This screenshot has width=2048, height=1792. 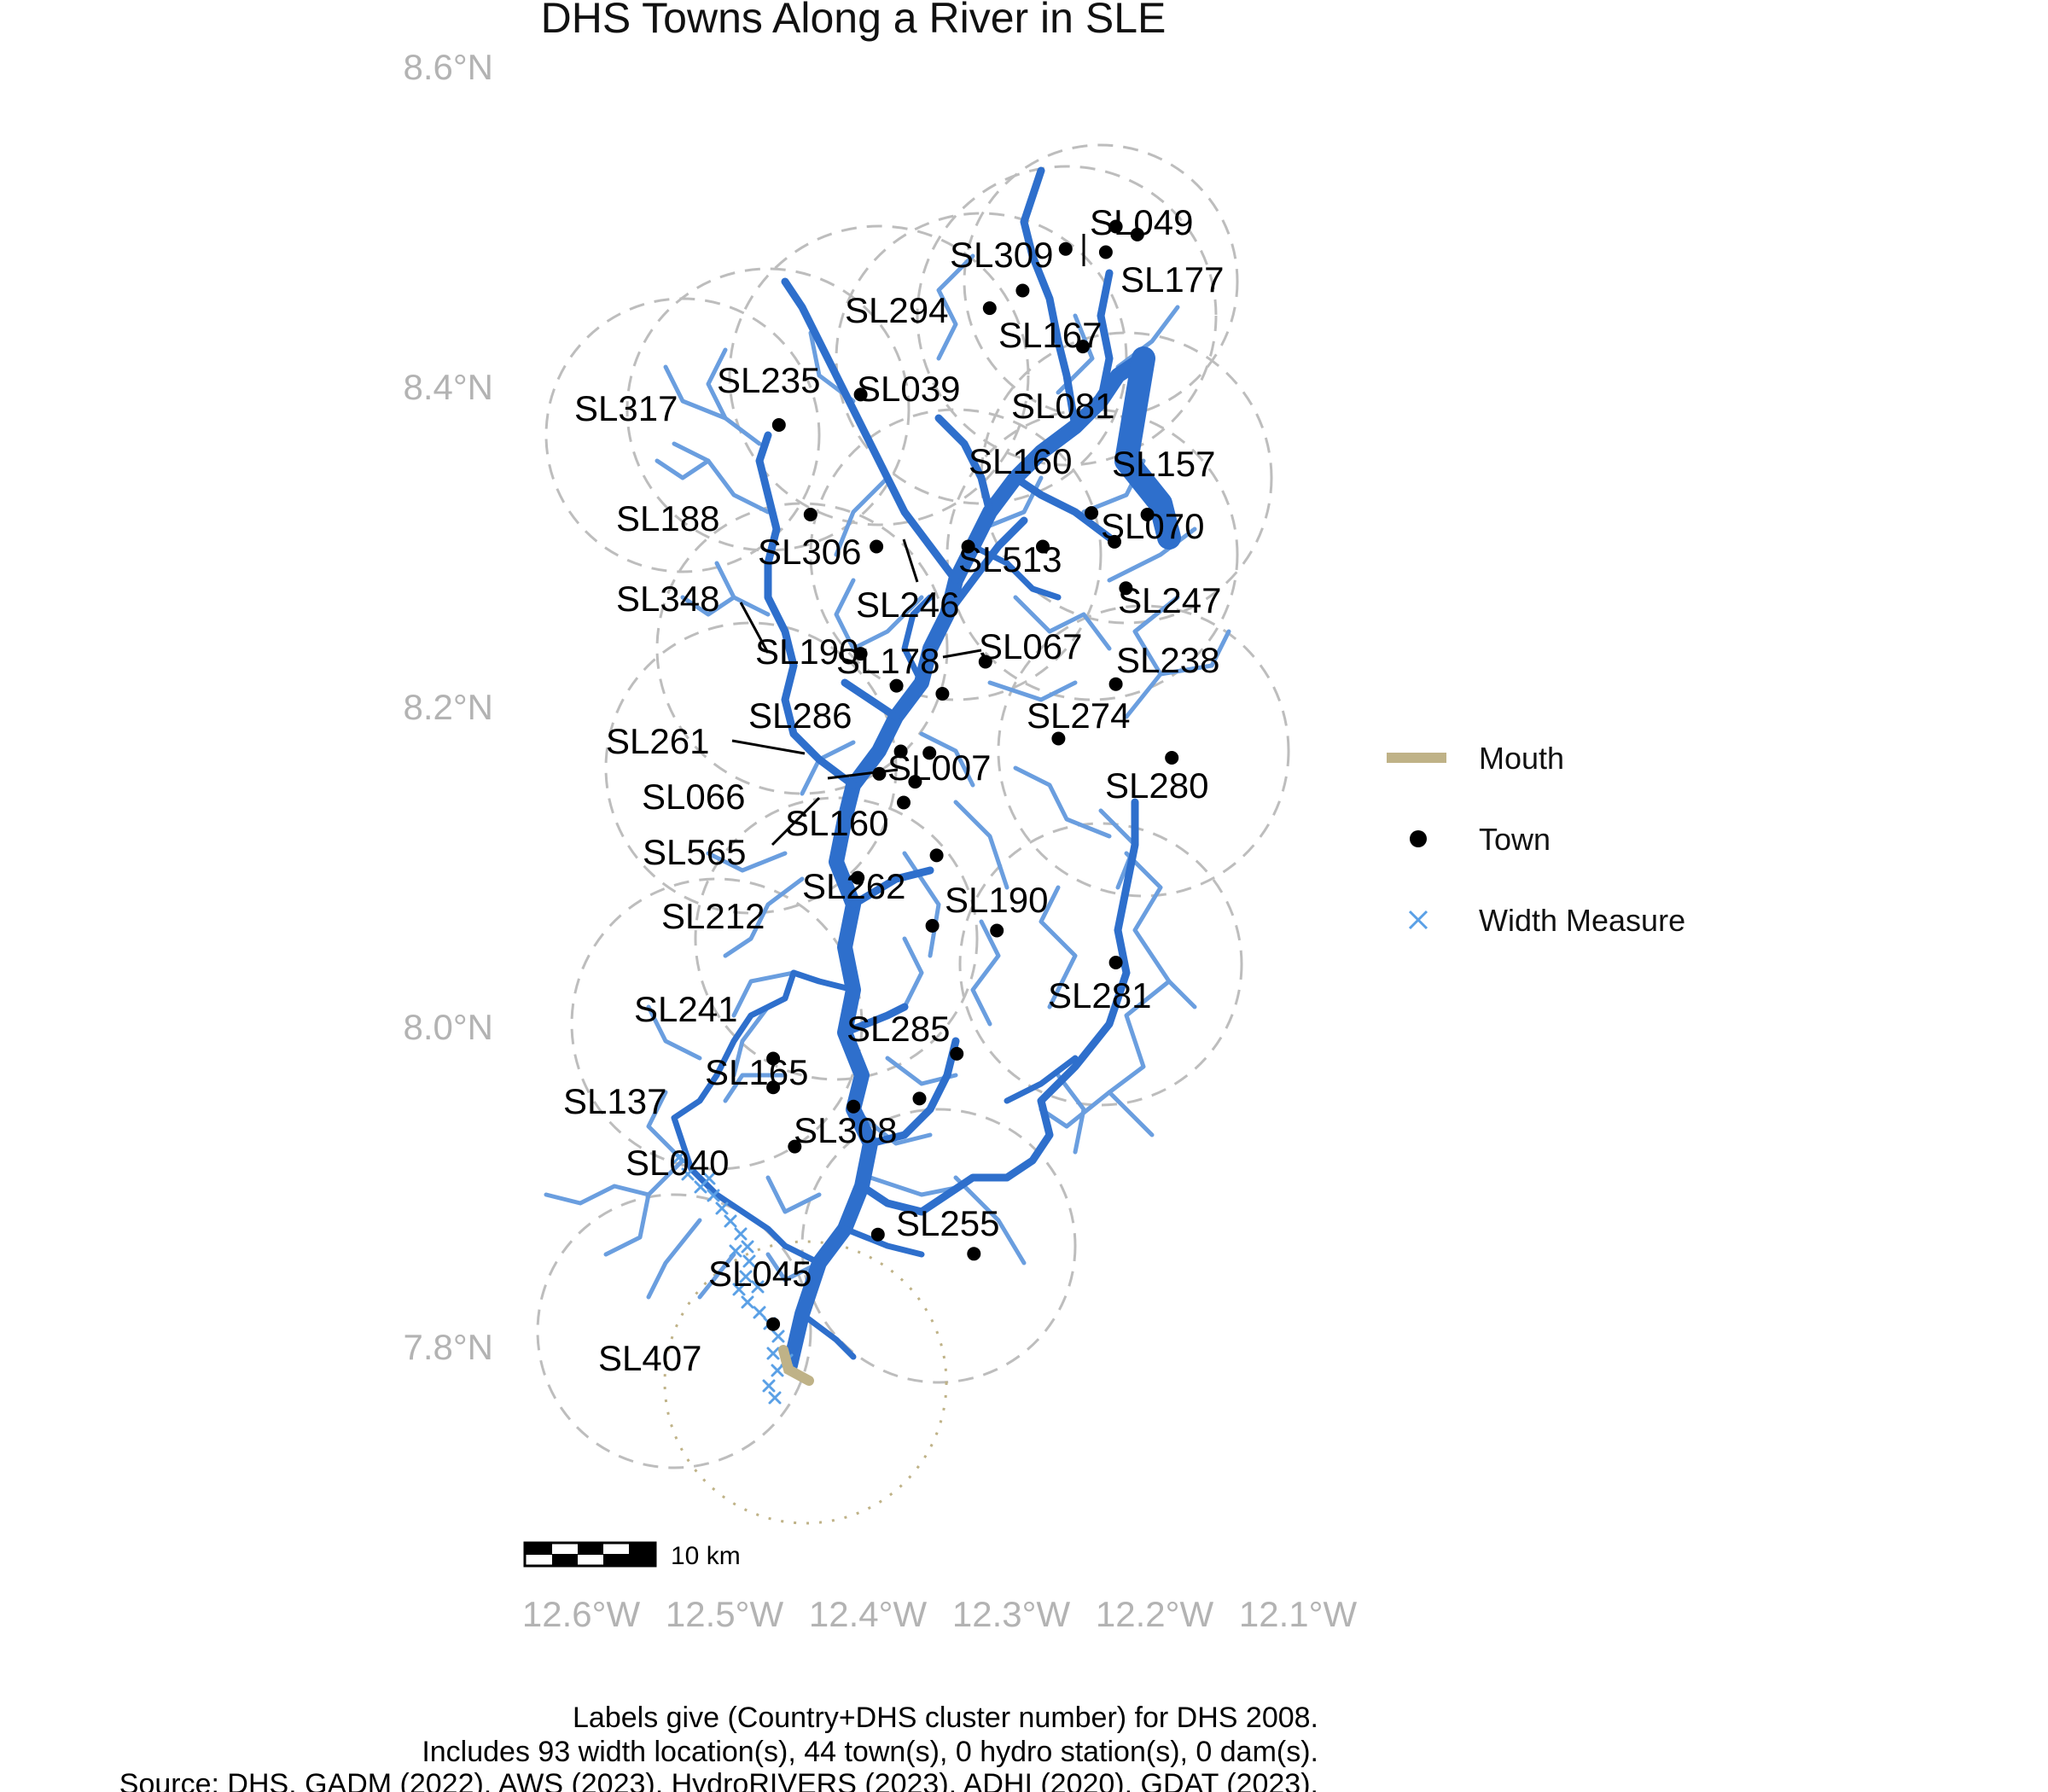 I want to click on lon-tick-label: 12.4°W, so click(x=868, y=1614).